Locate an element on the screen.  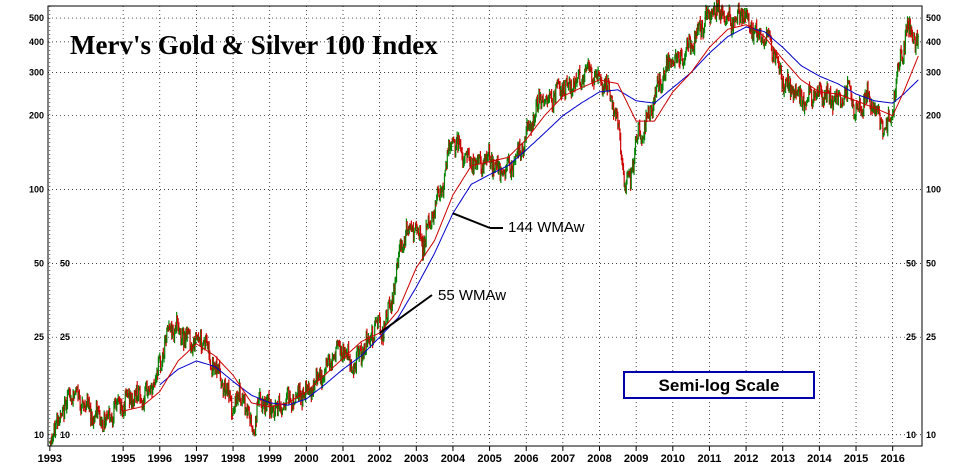
y-tick-label-left: 50 is located at coordinates (39, 263).